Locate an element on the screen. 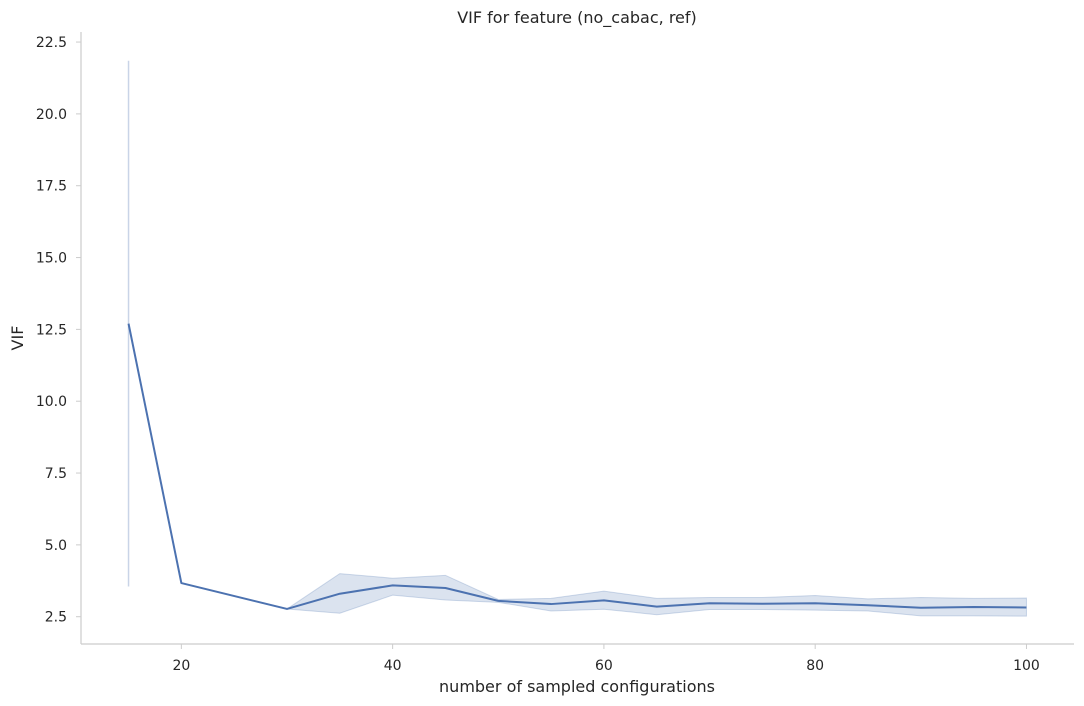 The height and width of the screenshot is (706, 1084). x-tick-labels: 20 40 60 80 100 is located at coordinates (606, 659).